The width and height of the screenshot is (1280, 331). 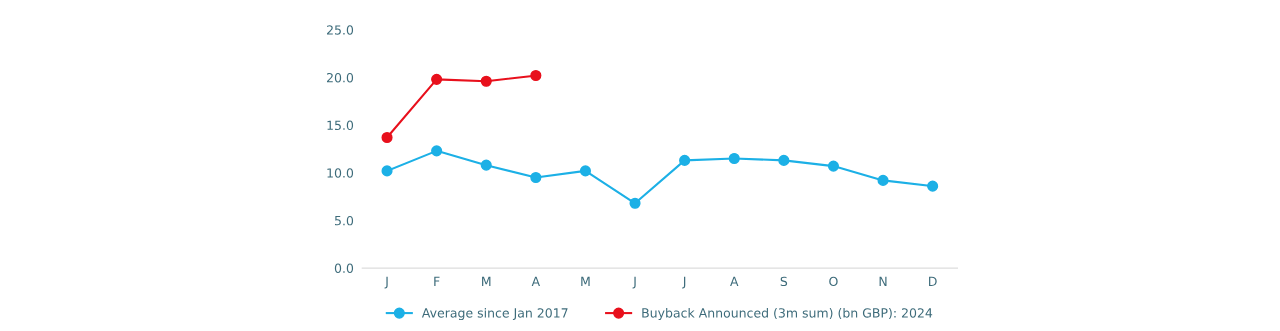 What do you see at coordinates (933, 281) in the screenshot?
I see `x-tick-label: D` at bounding box center [933, 281].